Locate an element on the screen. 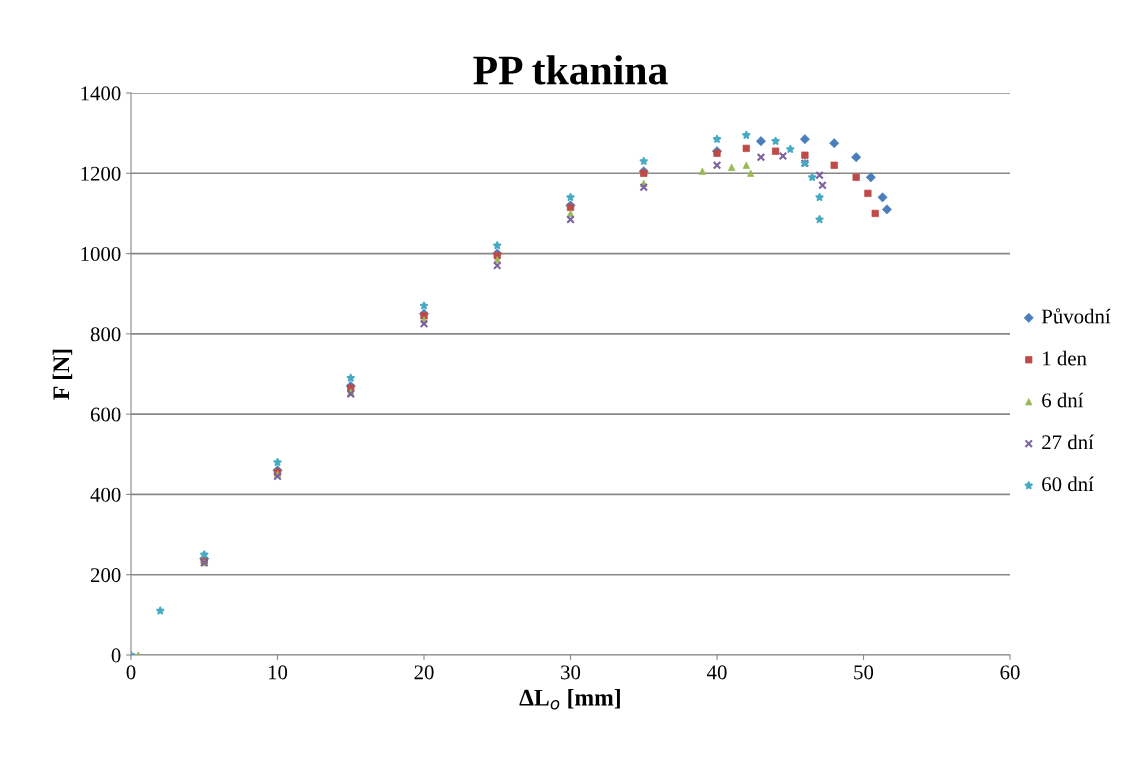 The width and height of the screenshot is (1130, 780). x-tick-label: 10 is located at coordinates (278, 672).